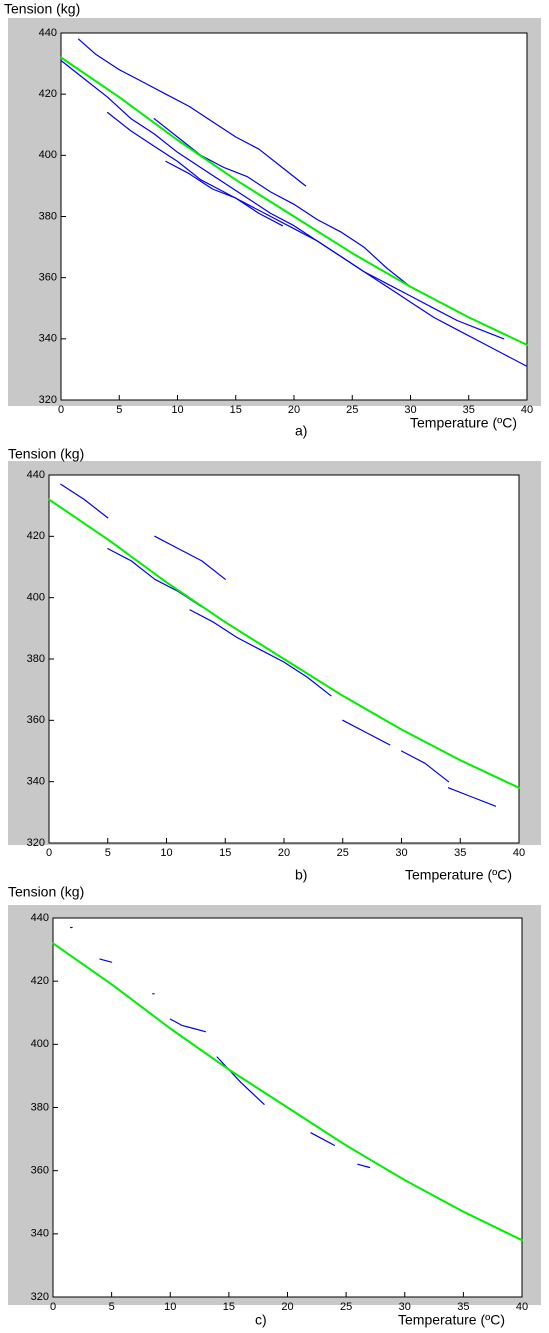  Describe the element at coordinates (301, 431) in the screenshot. I see `panel-caption: a)` at that location.